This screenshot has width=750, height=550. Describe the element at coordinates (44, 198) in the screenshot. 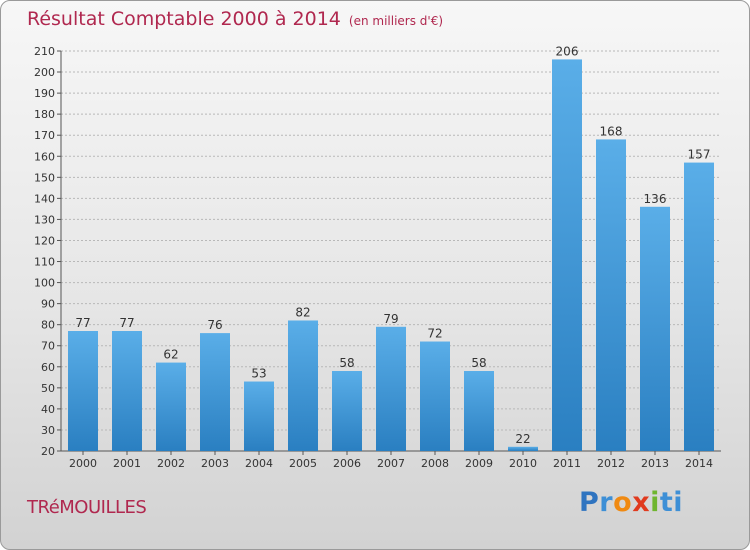

I see `y-tick-label: 140` at that location.